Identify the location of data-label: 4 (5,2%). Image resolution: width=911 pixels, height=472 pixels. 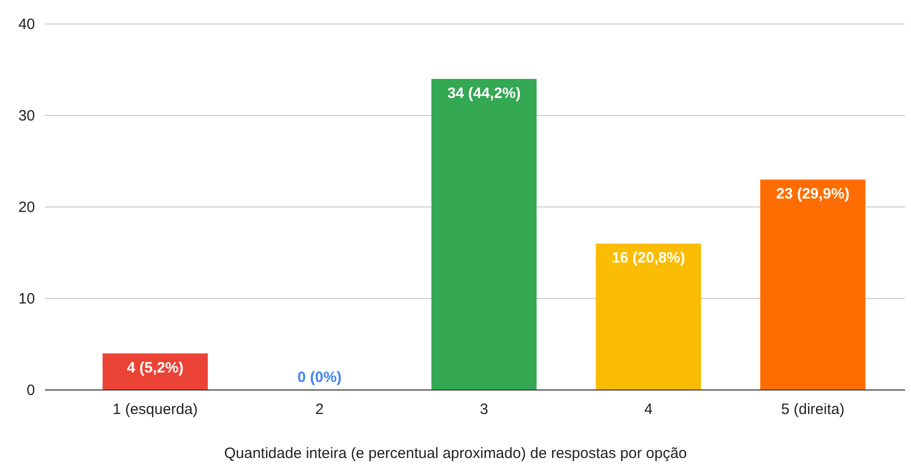
(155, 367).